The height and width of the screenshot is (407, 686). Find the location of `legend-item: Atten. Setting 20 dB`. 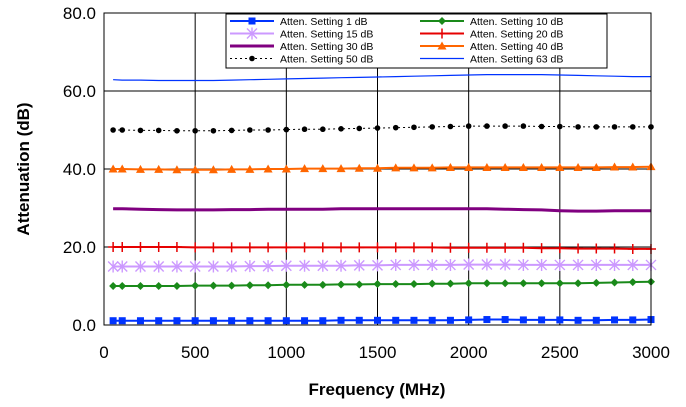

legend-item: Atten. Setting 20 dB is located at coordinates (491, 34).